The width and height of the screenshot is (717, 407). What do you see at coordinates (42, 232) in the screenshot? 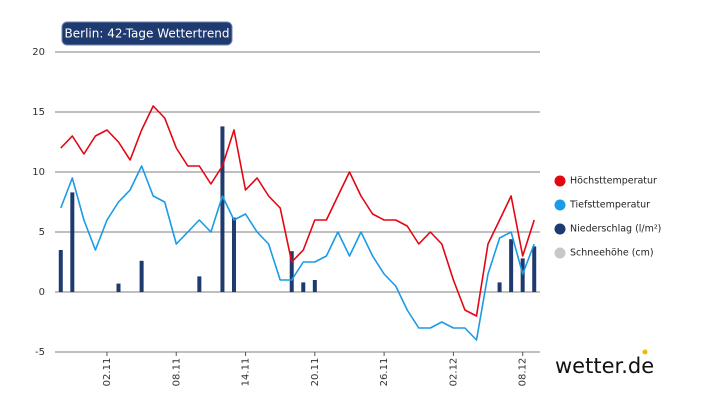
I see `y-tick-label: 5` at bounding box center [42, 232].